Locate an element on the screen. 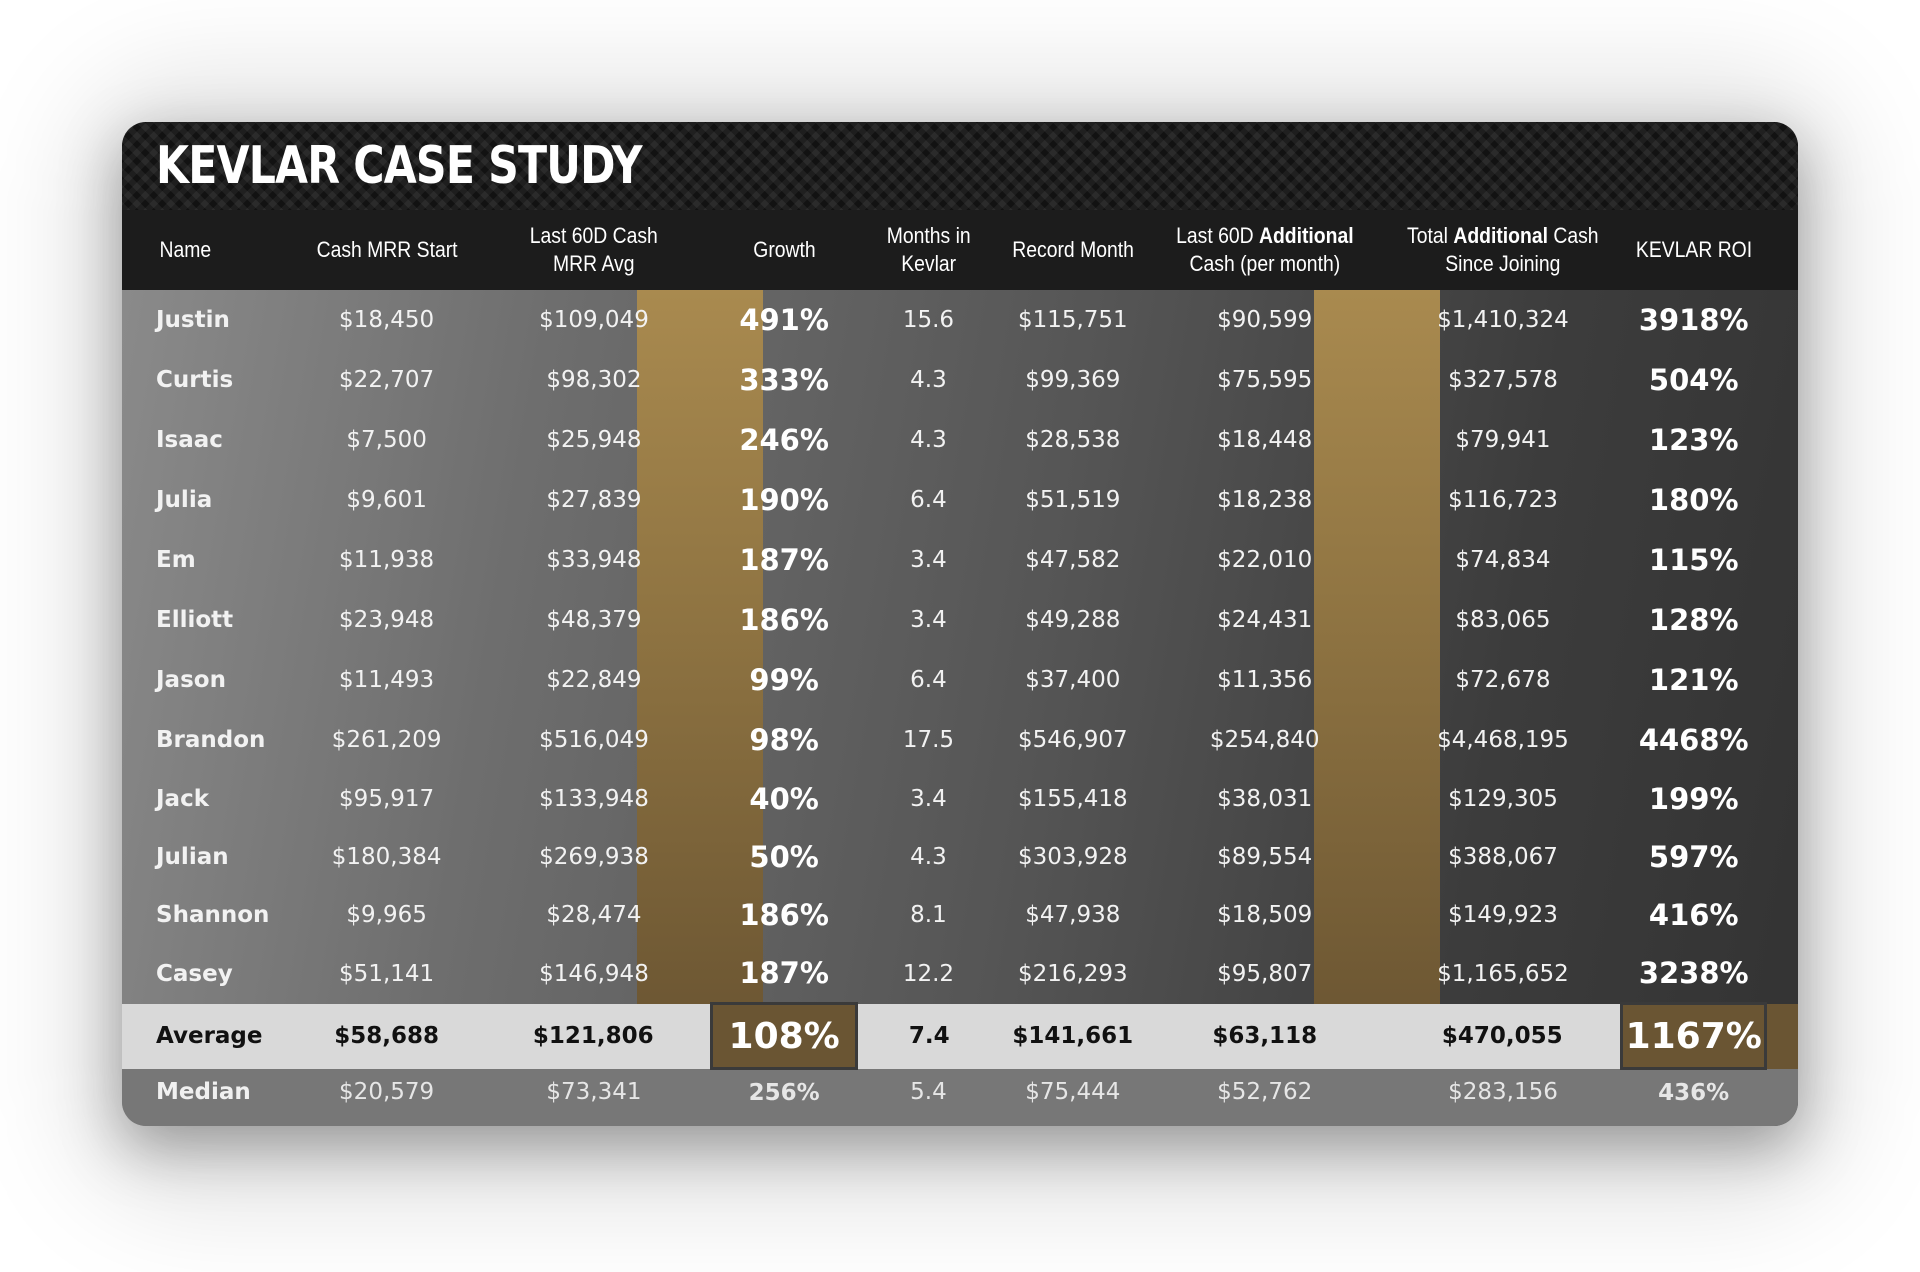 This screenshot has width=1920, height=1272. name-cell: Curtis is located at coordinates (195, 380).